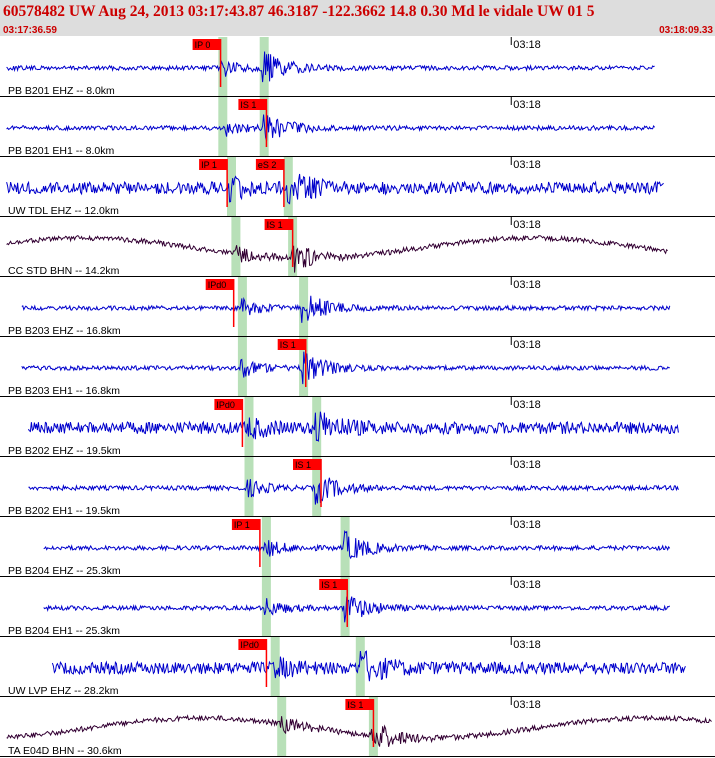  I want to click on trace-panel: 03:18 IS 1 TA E04D BHN -- 30.6km, so click(357, 727).